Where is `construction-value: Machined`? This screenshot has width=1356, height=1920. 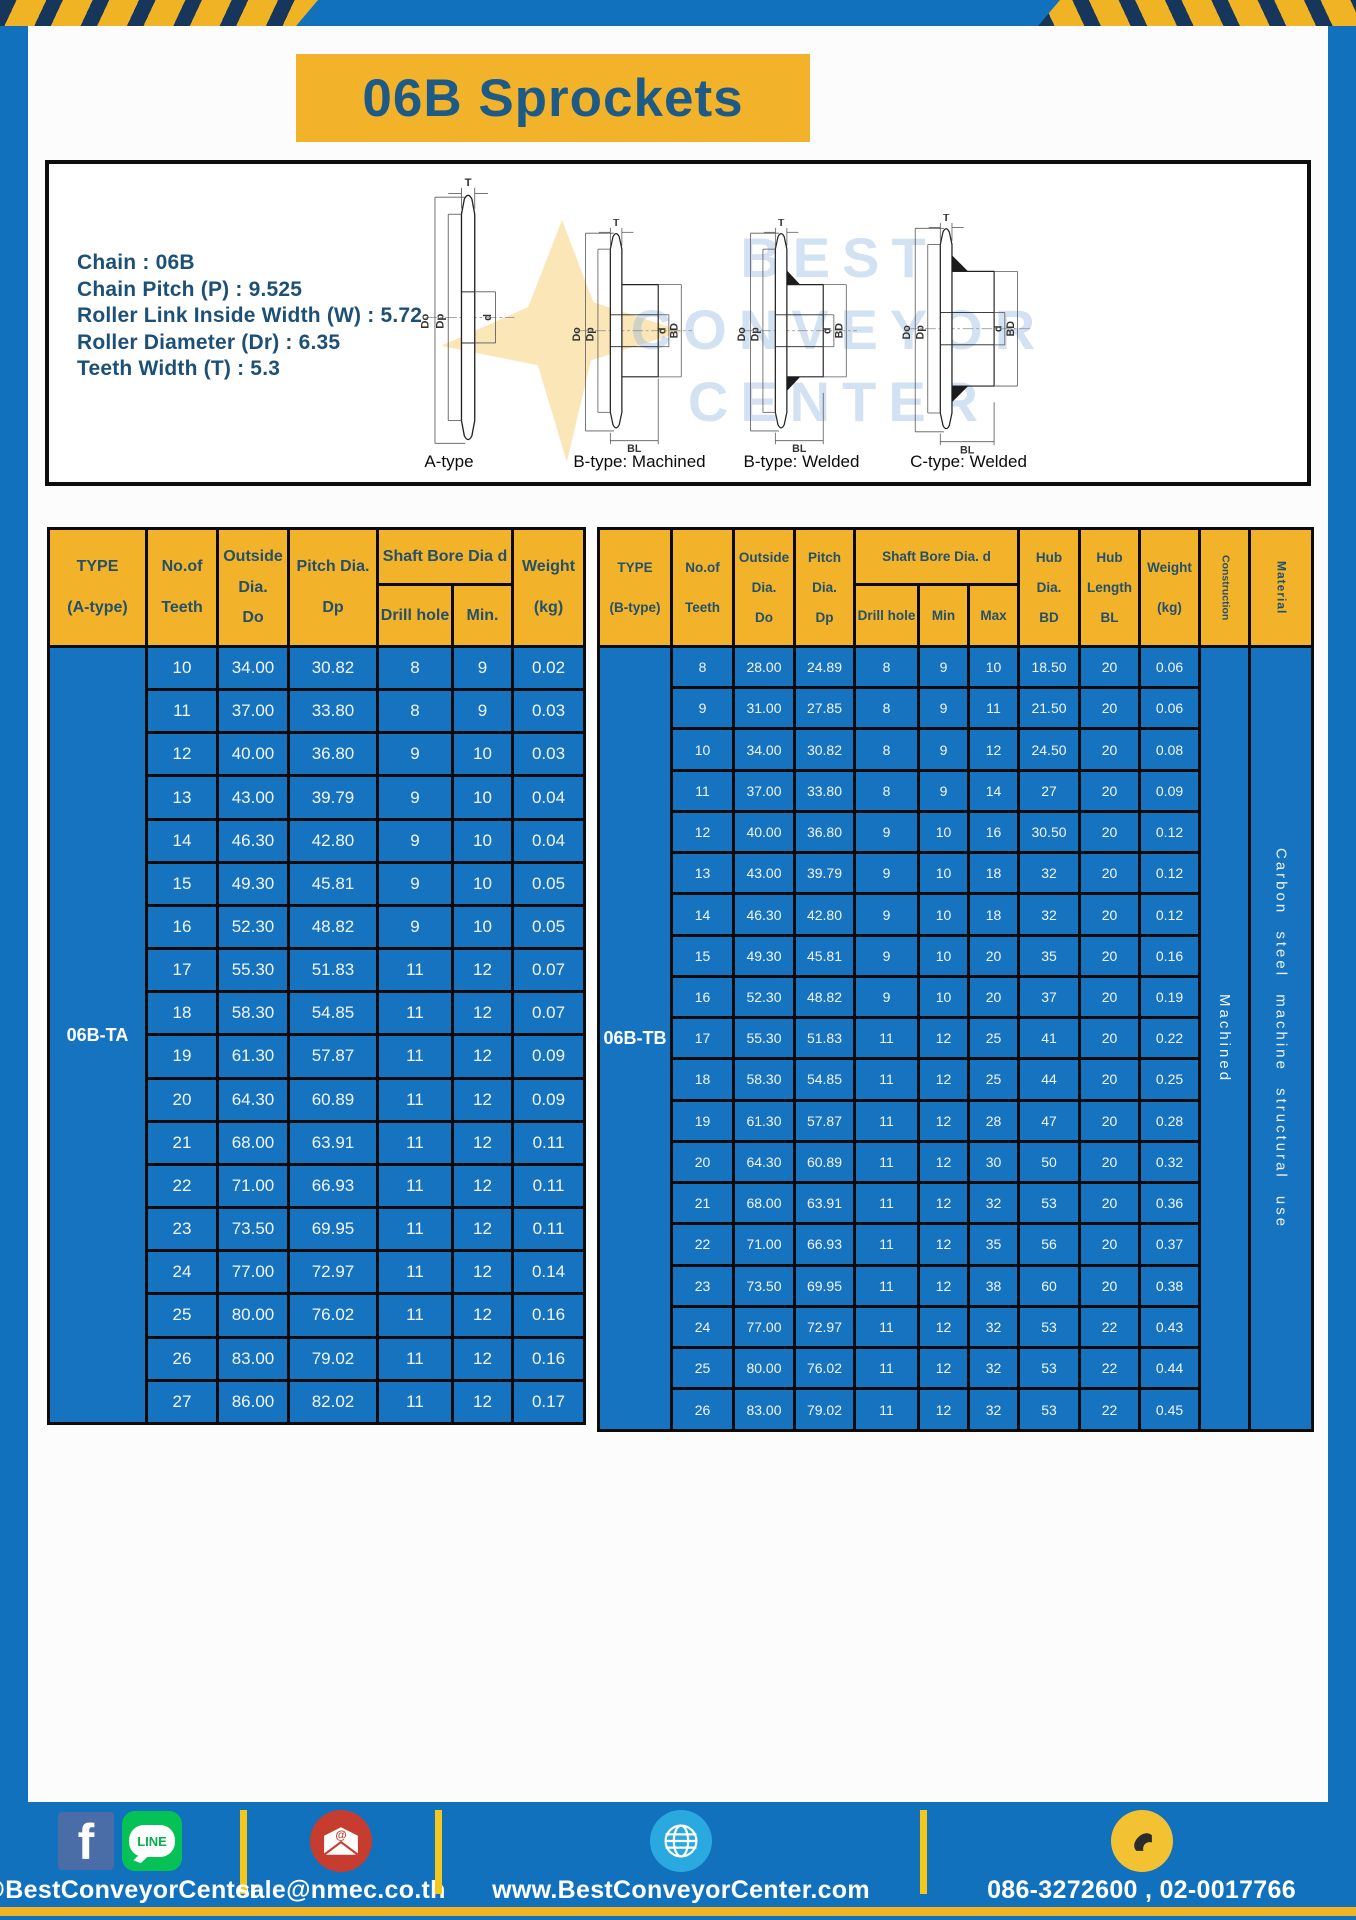
construction-value: Machined is located at coordinates (1225, 1038).